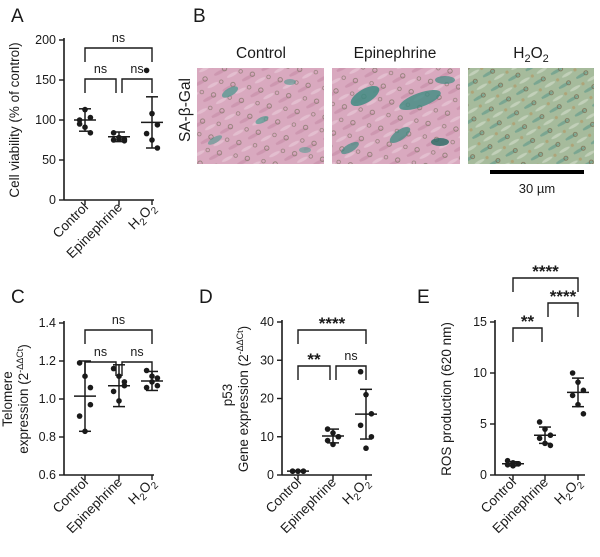  I want to click on micrograph-title-epinephrine: Epinephrine, so click(395, 53).